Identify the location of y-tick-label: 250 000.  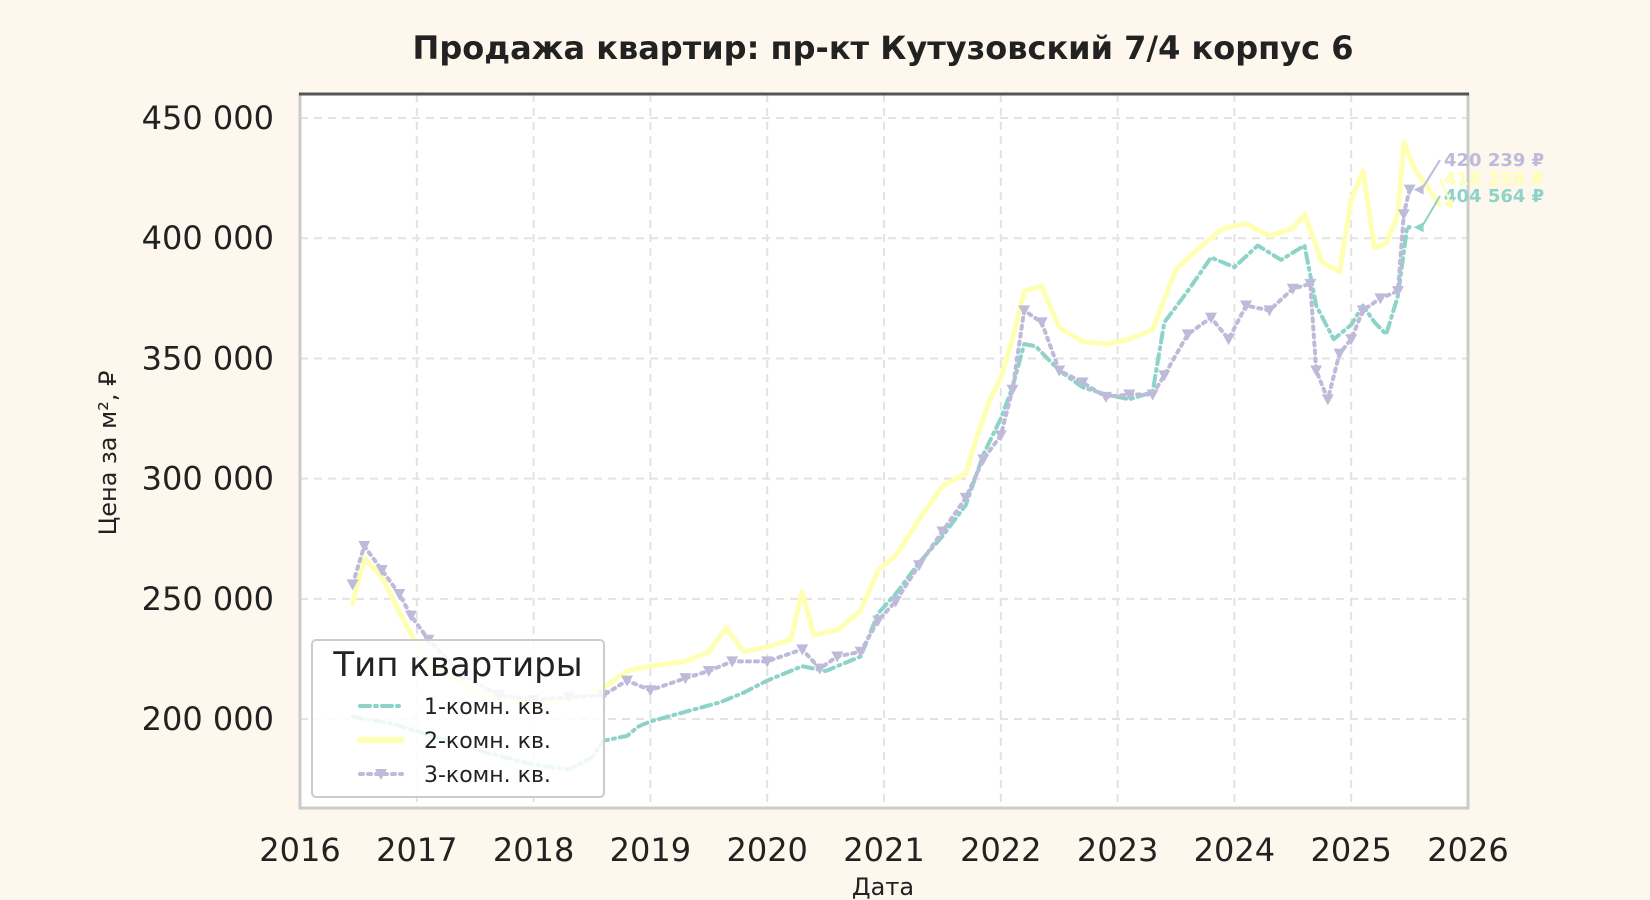
(208, 599).